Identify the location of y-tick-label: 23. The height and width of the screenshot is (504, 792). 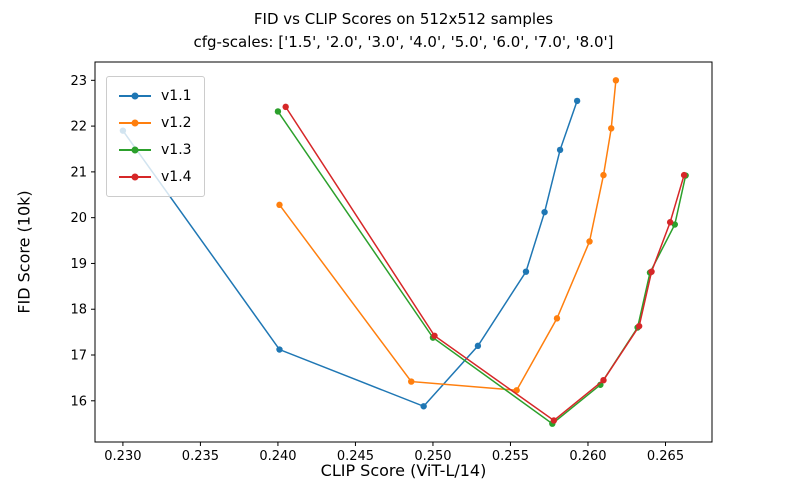
(78, 81).